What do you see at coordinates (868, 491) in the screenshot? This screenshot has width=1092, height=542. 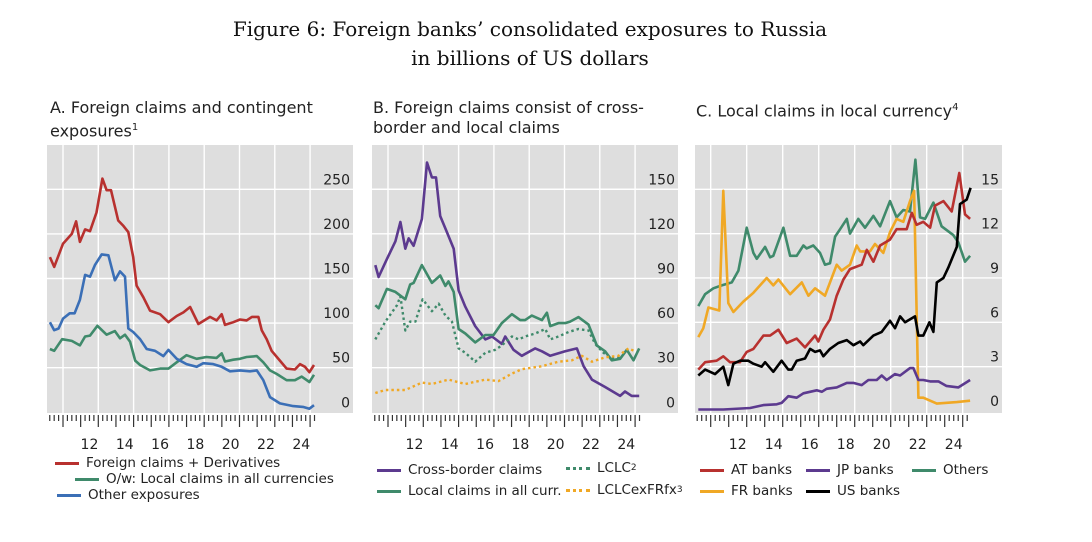 I see `legend-label: US banks` at bounding box center [868, 491].